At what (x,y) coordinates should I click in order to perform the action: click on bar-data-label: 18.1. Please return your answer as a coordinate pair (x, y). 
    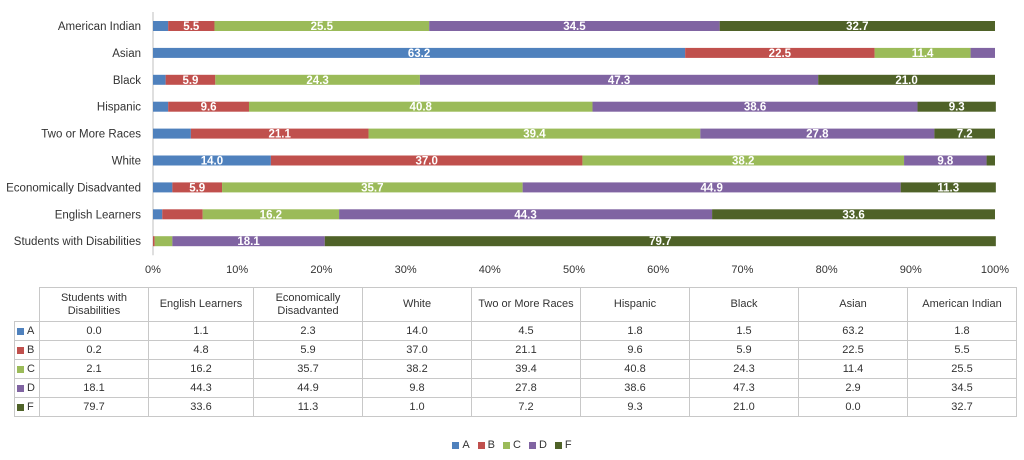
    Looking at the image, I should click on (248, 242).